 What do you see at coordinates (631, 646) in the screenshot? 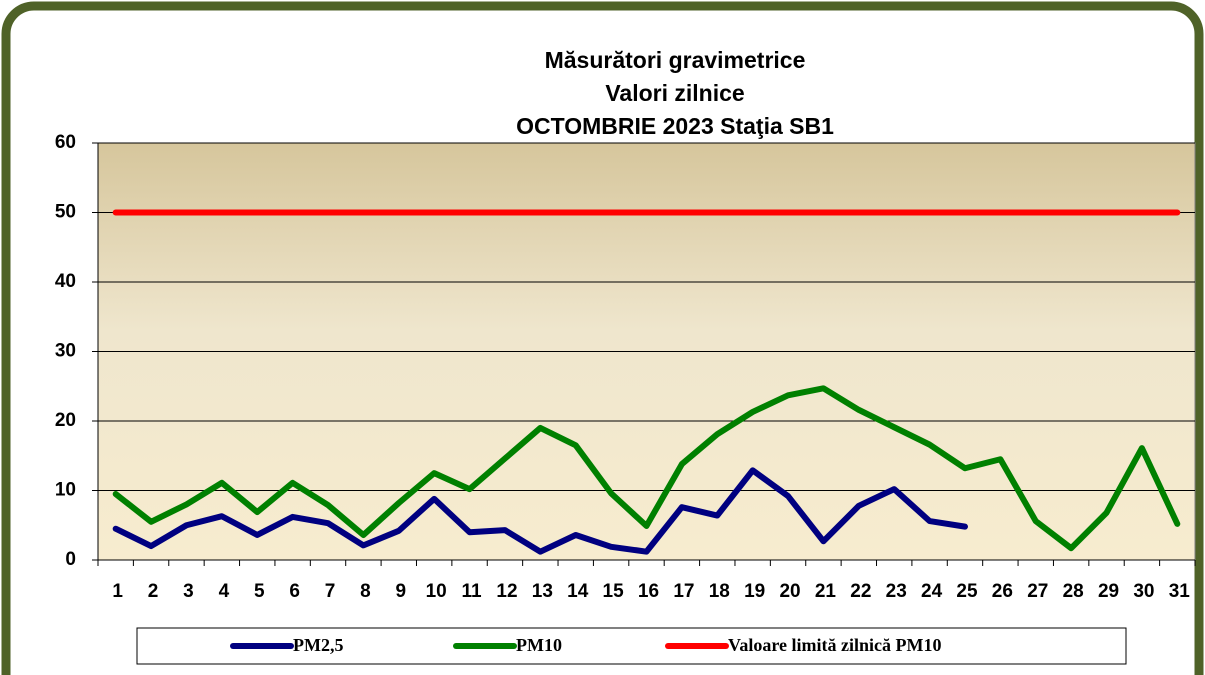
I see `legend-box` at bounding box center [631, 646].